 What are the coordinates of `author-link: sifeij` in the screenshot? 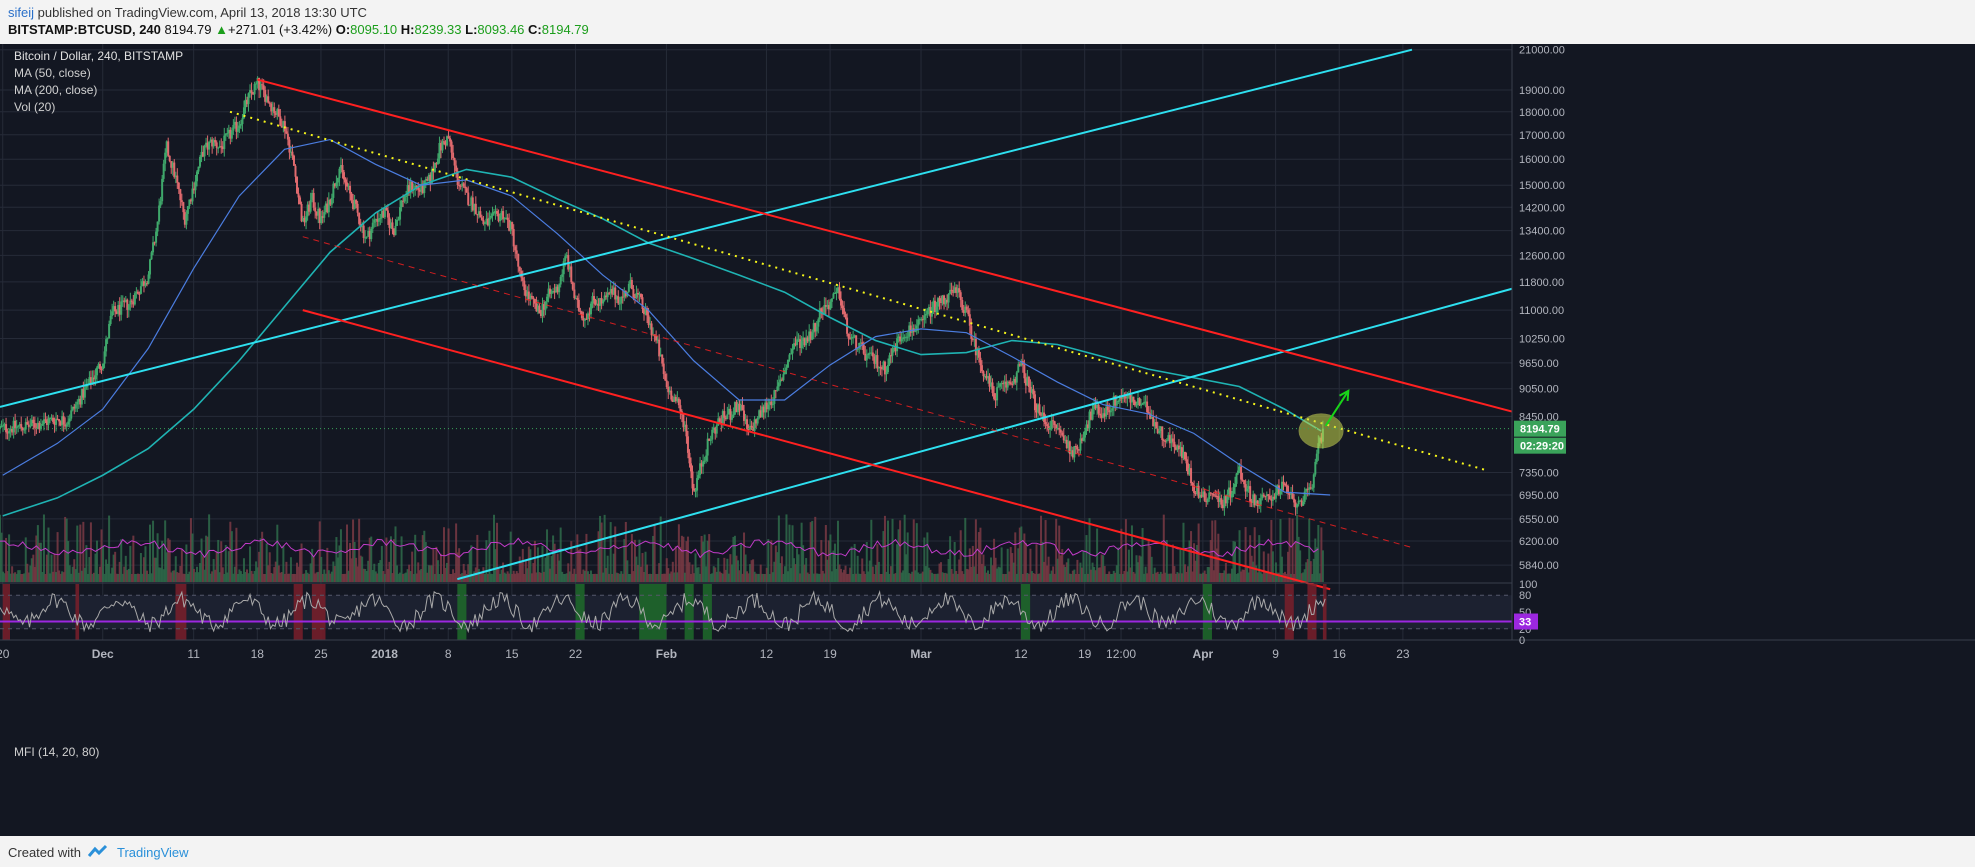 It's located at (21, 12).